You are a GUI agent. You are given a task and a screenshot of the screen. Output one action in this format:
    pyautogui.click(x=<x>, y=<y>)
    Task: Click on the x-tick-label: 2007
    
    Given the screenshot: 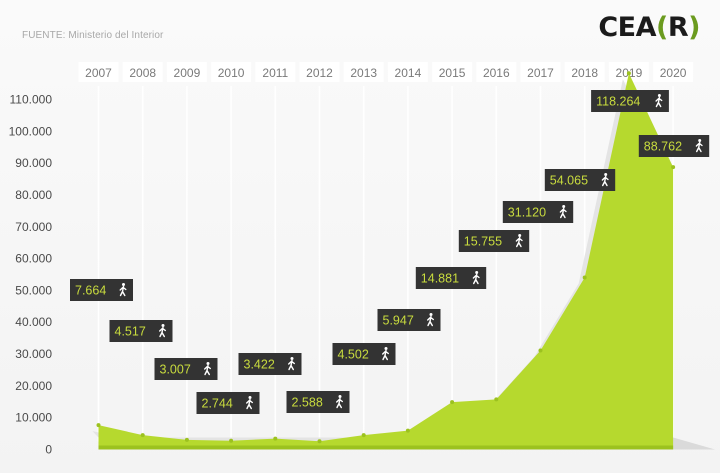 What is the action you would take?
    pyautogui.click(x=98, y=73)
    